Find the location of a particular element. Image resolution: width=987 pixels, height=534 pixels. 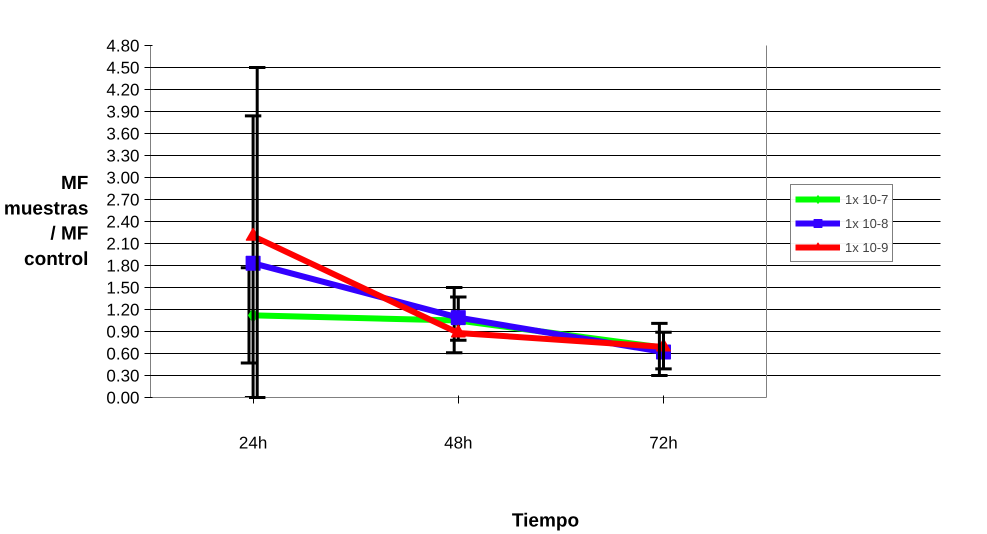

x-tick-label: 72h is located at coordinates (663, 443).